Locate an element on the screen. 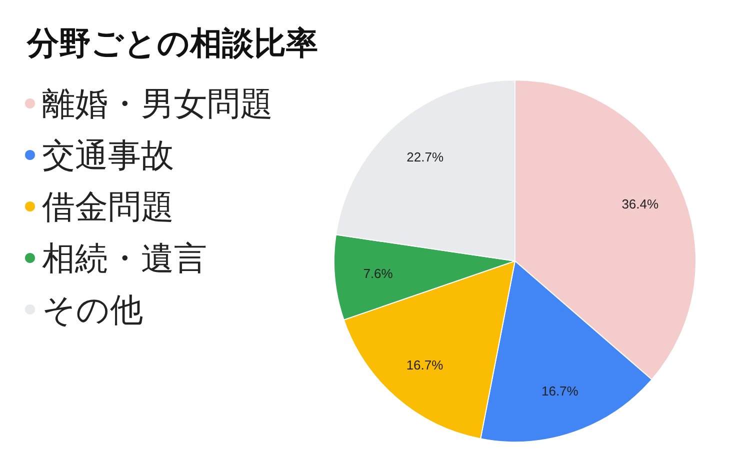 This screenshot has height=465, width=752. data-label: 22.7% is located at coordinates (425, 156).